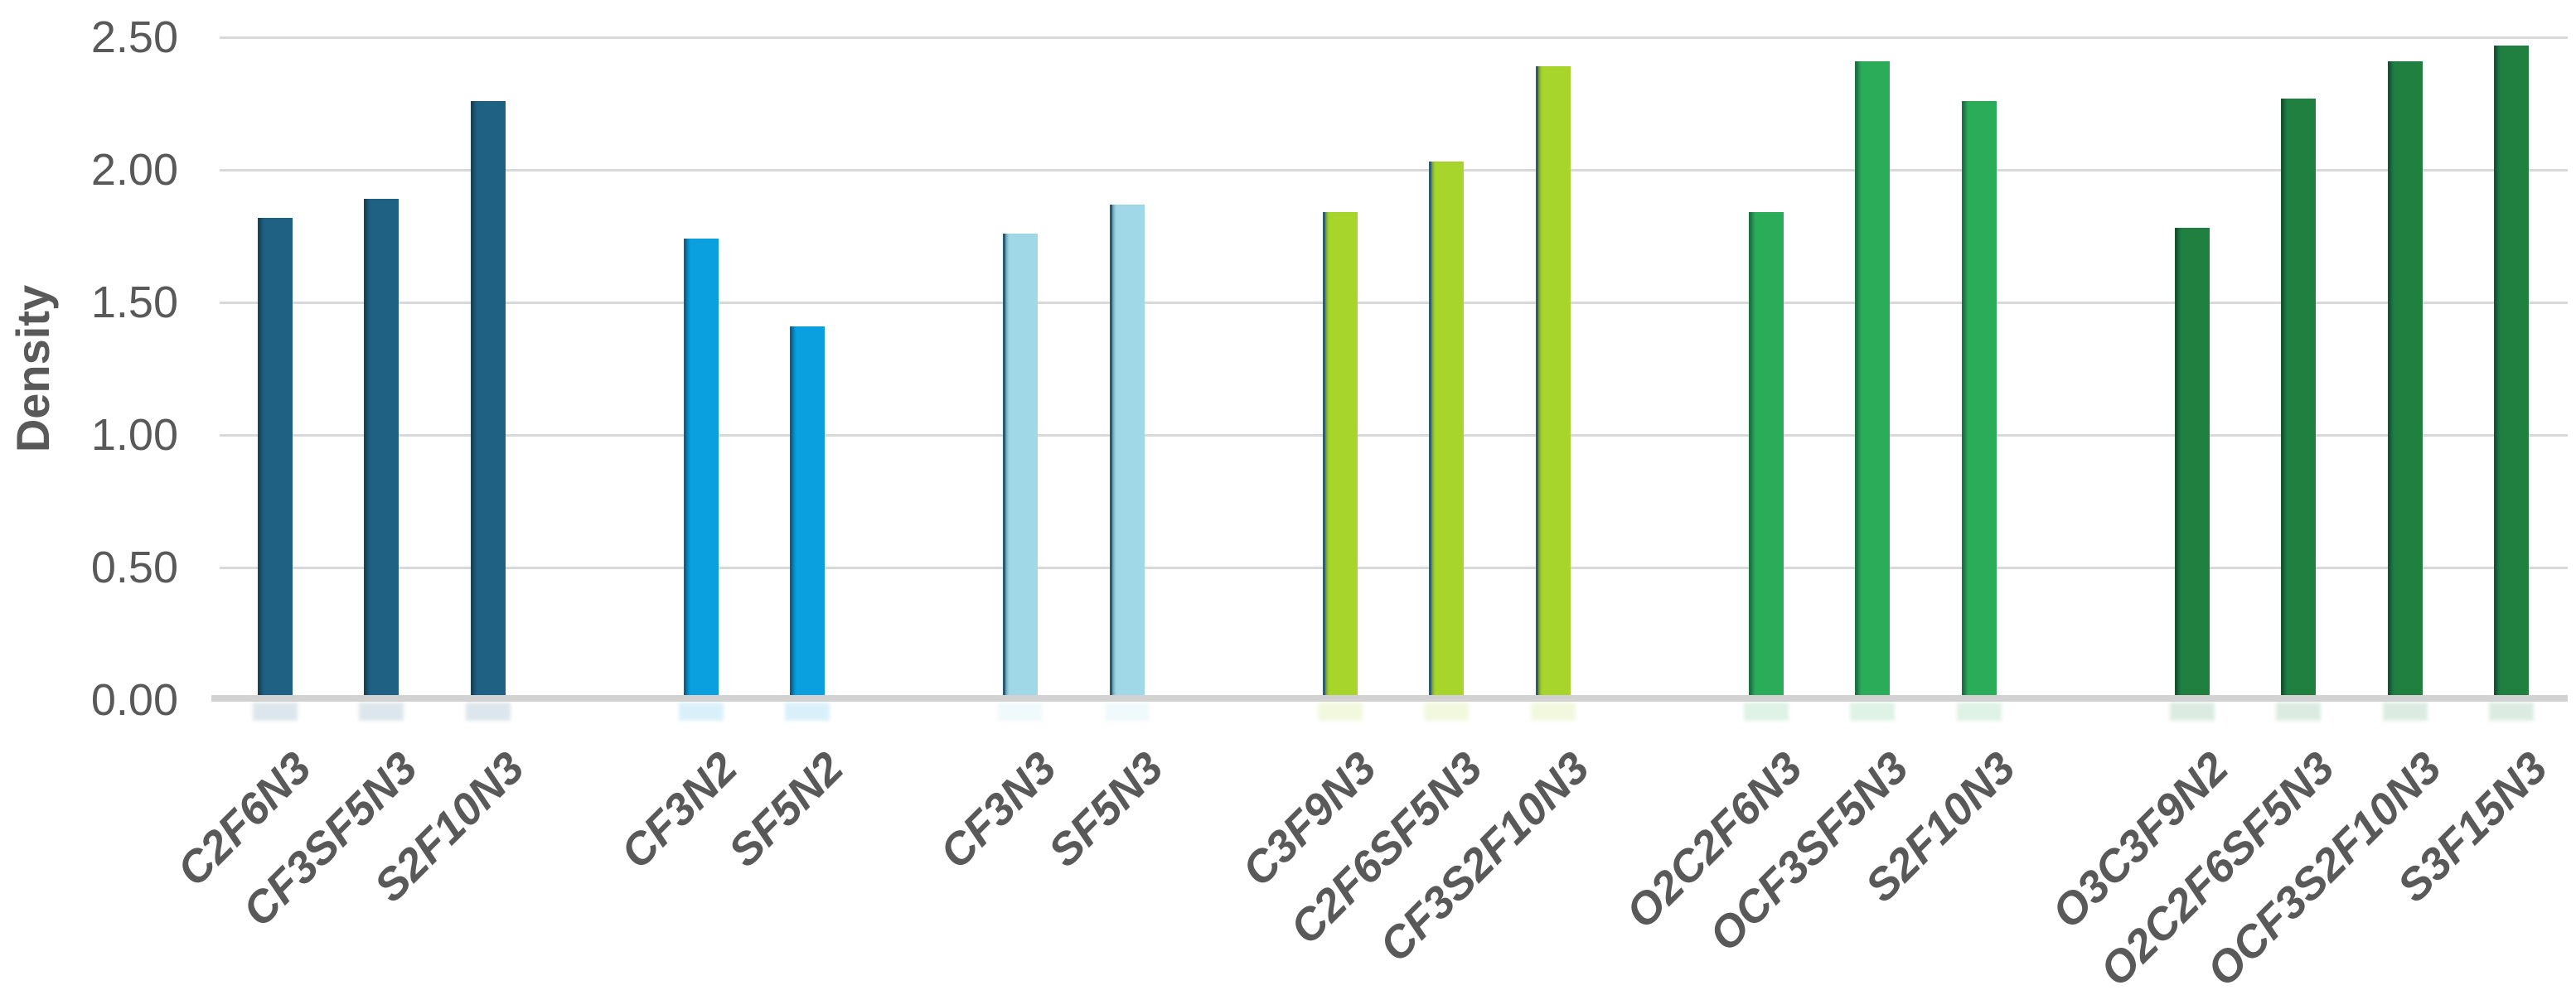 The image size is (2576, 990). I want to click on y-tick-label: 2.00, so click(134, 170).